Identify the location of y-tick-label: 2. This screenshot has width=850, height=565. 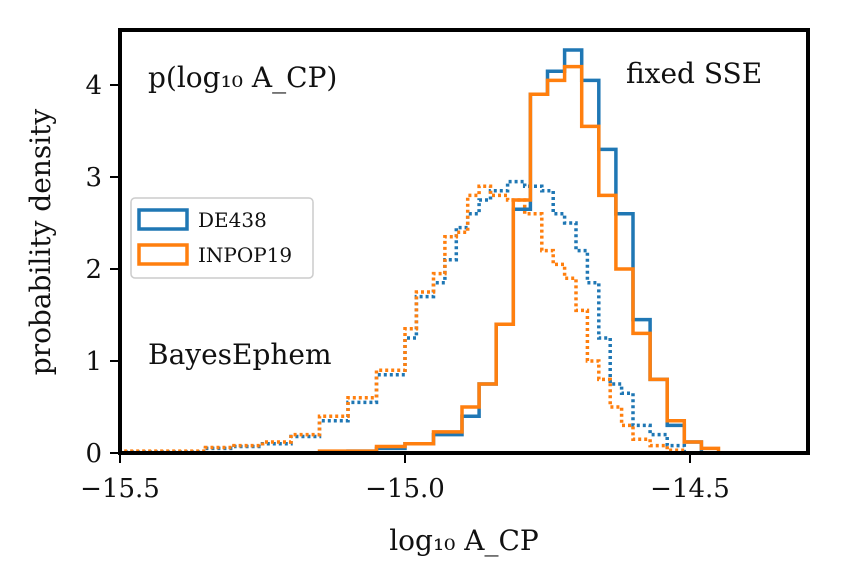
(93, 270).